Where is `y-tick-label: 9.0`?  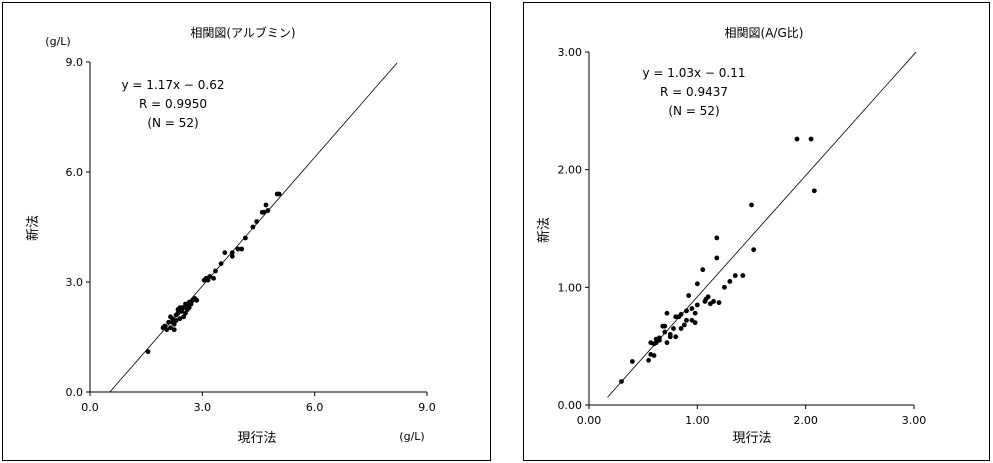 y-tick-label: 9.0 is located at coordinates (75, 62).